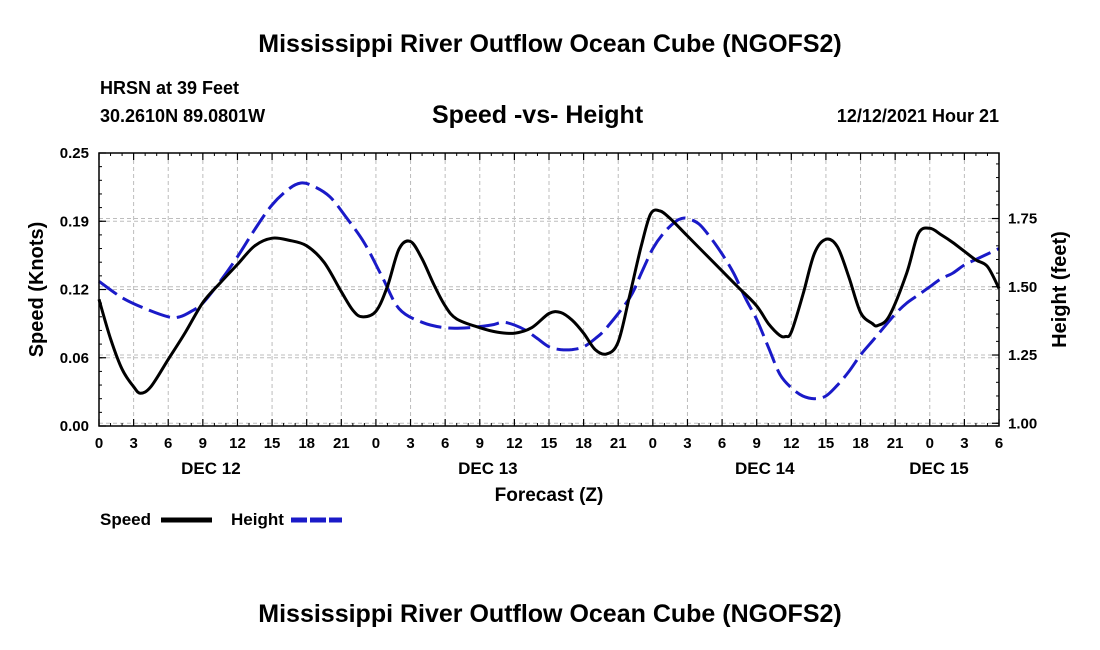  Describe the element at coordinates (125, 519) in the screenshot. I see `legend-speed-label: Speed` at that location.